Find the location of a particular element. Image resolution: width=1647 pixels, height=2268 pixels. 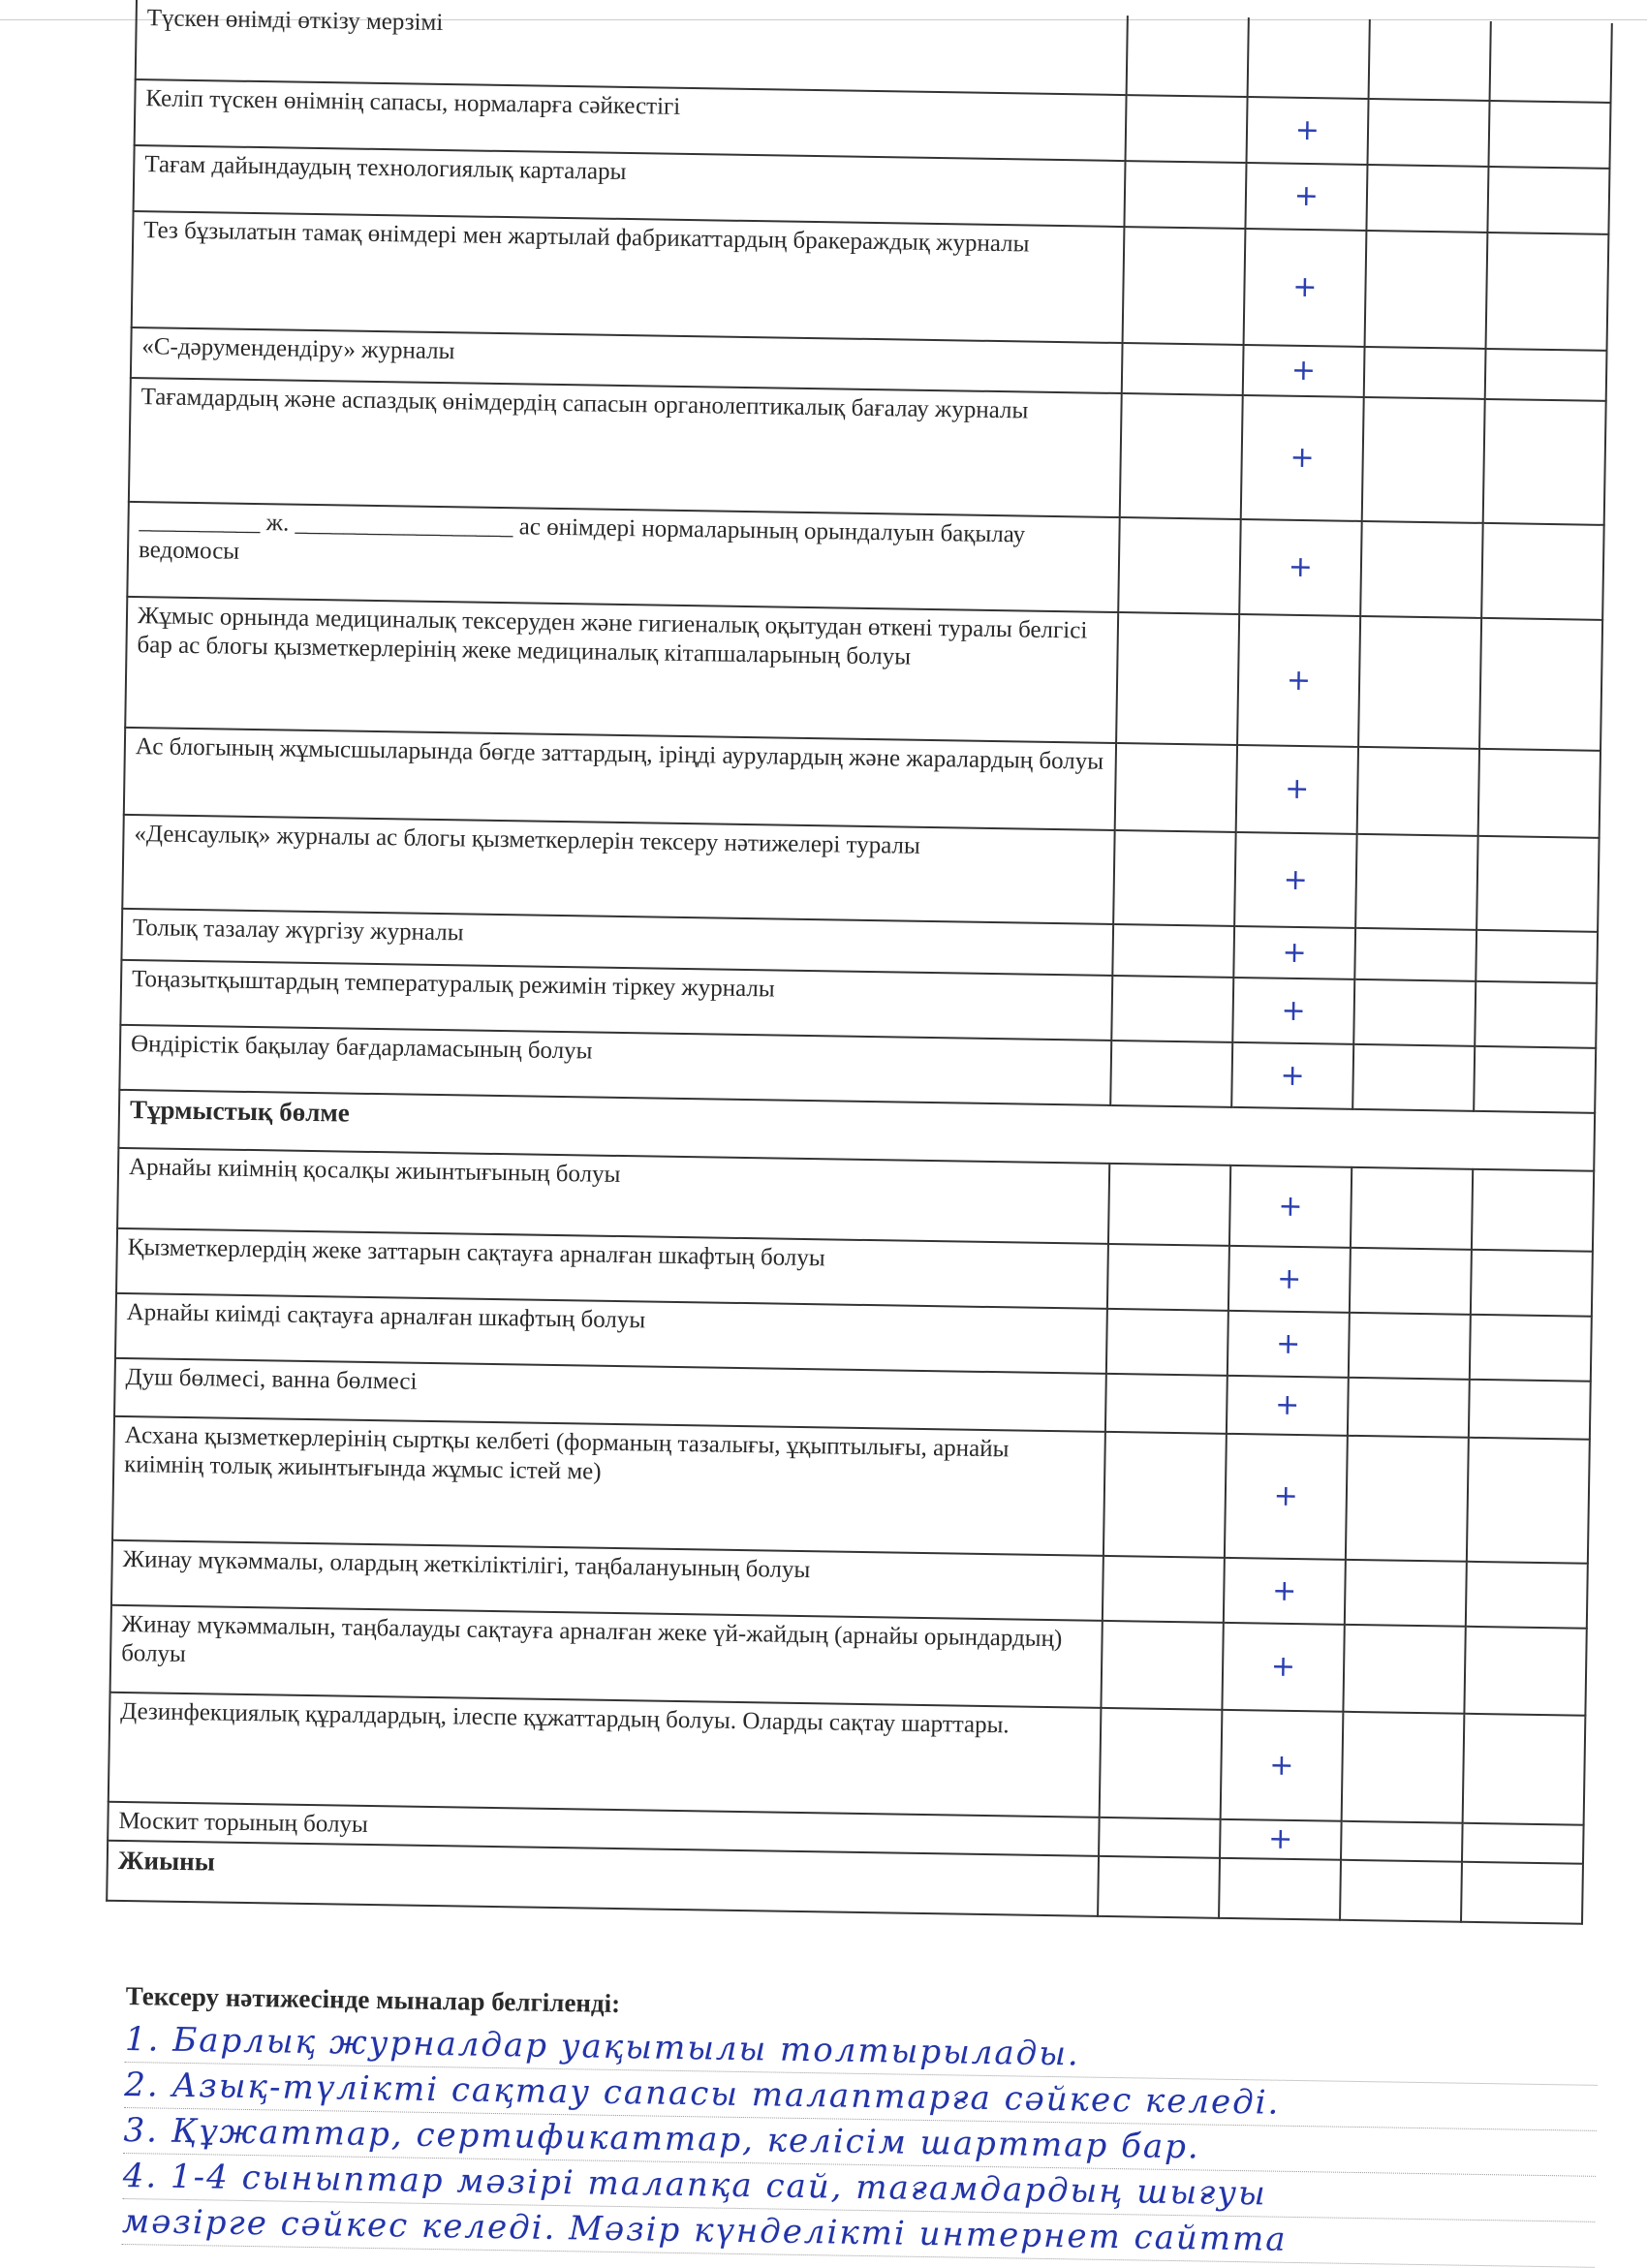

check-mark is located at coordinates (1308, 58).